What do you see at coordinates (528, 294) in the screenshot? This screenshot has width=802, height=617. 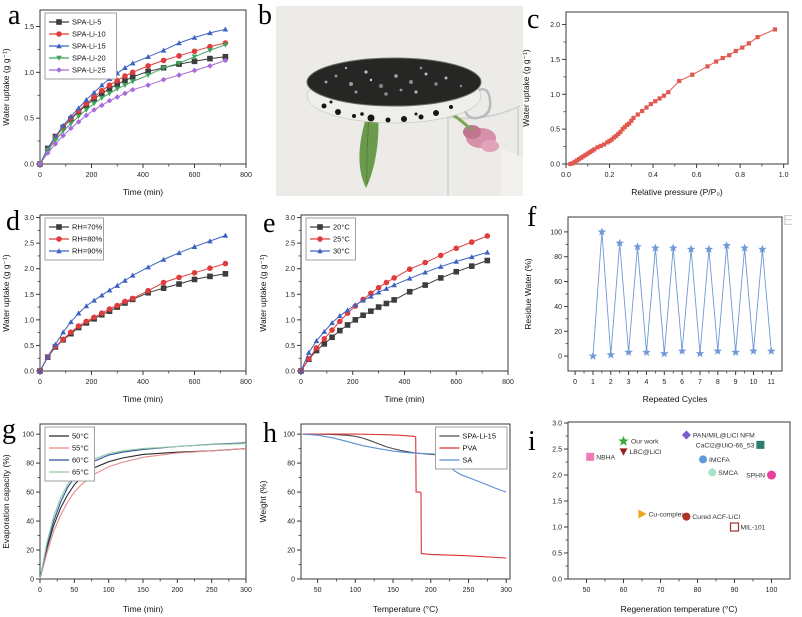 I see `y-axis-label: Residue Water (%)` at bounding box center [528, 294].